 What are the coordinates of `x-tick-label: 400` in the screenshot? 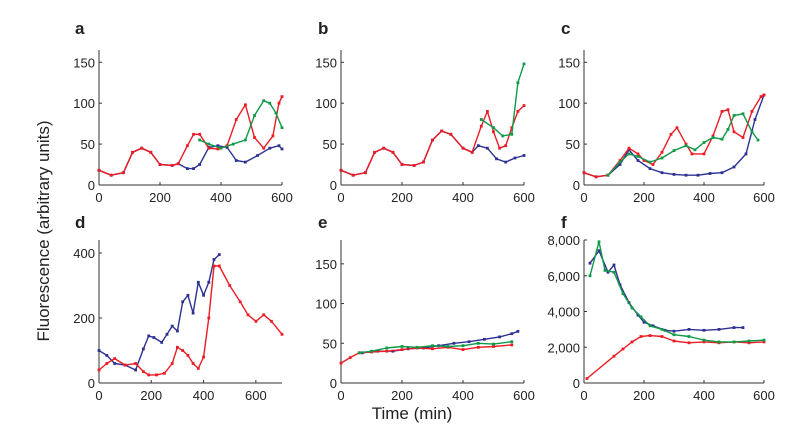 It's located at (463, 395).